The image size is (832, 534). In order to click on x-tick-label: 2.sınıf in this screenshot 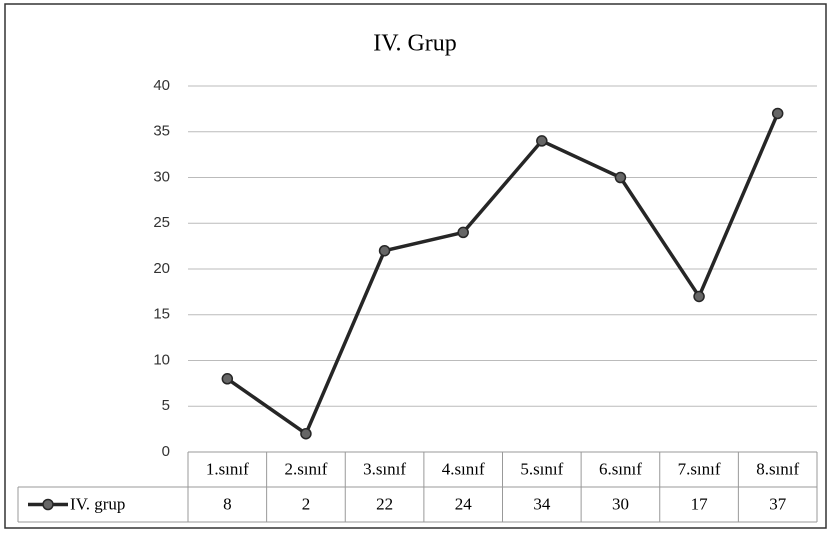, I will do `click(305, 468)`.